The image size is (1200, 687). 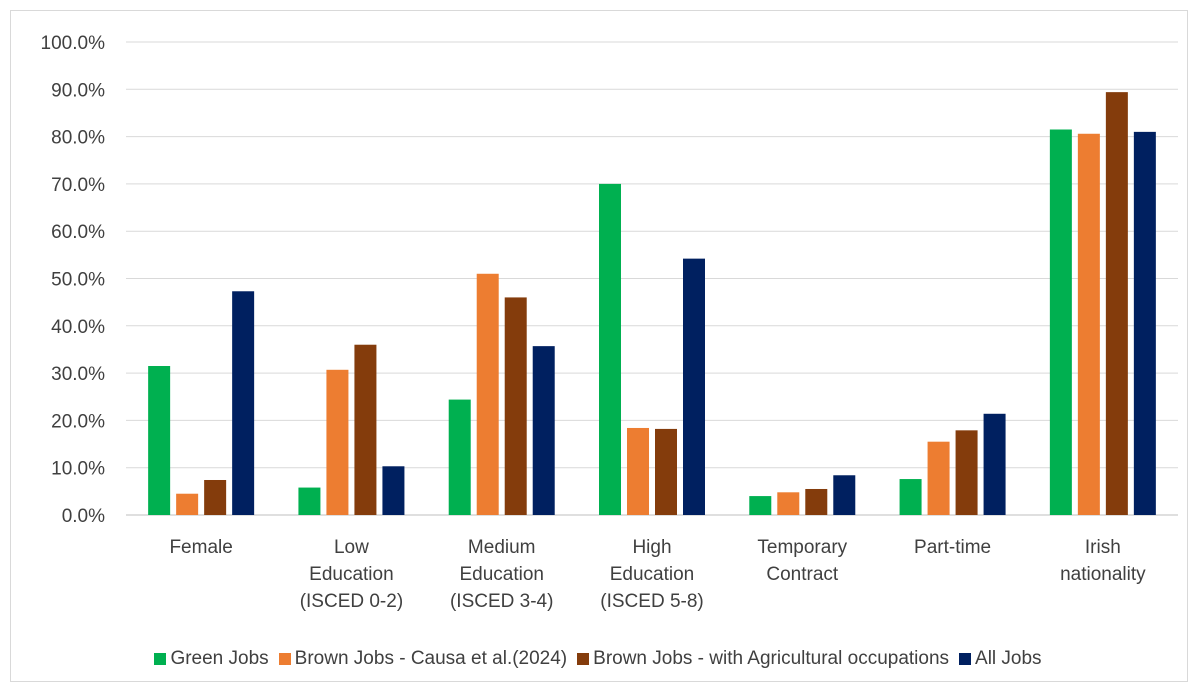 What do you see at coordinates (78, 90) in the screenshot?
I see `y-tick-label: 90.0%` at bounding box center [78, 90].